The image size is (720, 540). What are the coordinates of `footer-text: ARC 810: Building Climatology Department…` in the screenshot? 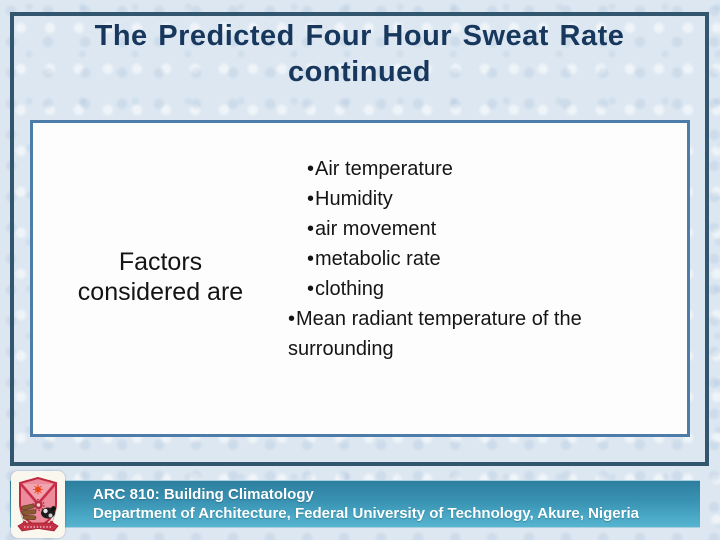 It's located at (355, 502).